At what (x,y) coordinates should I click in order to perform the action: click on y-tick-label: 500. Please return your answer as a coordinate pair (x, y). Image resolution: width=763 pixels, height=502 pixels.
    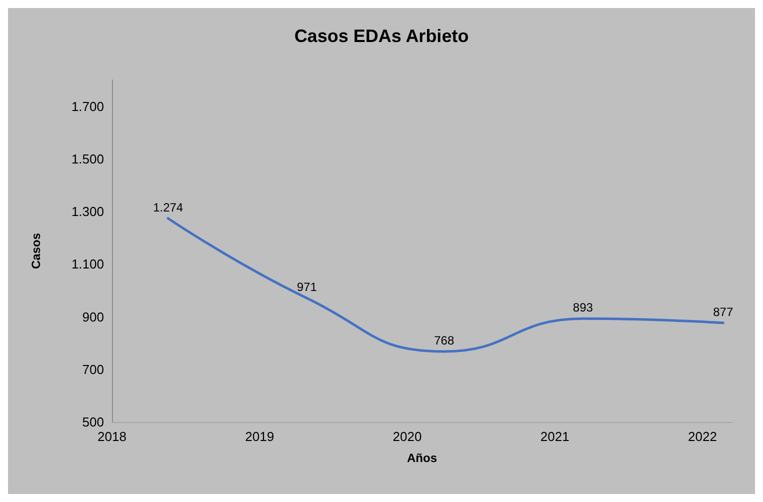
    Looking at the image, I should click on (93, 422).